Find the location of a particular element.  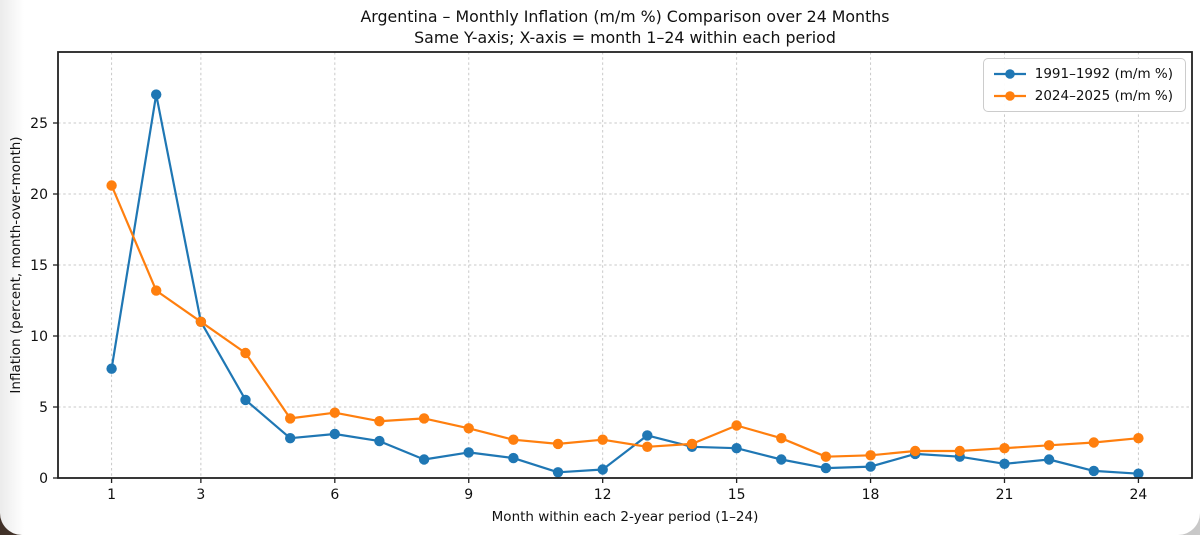

y-tick-label: 10 is located at coordinates (39, 337).